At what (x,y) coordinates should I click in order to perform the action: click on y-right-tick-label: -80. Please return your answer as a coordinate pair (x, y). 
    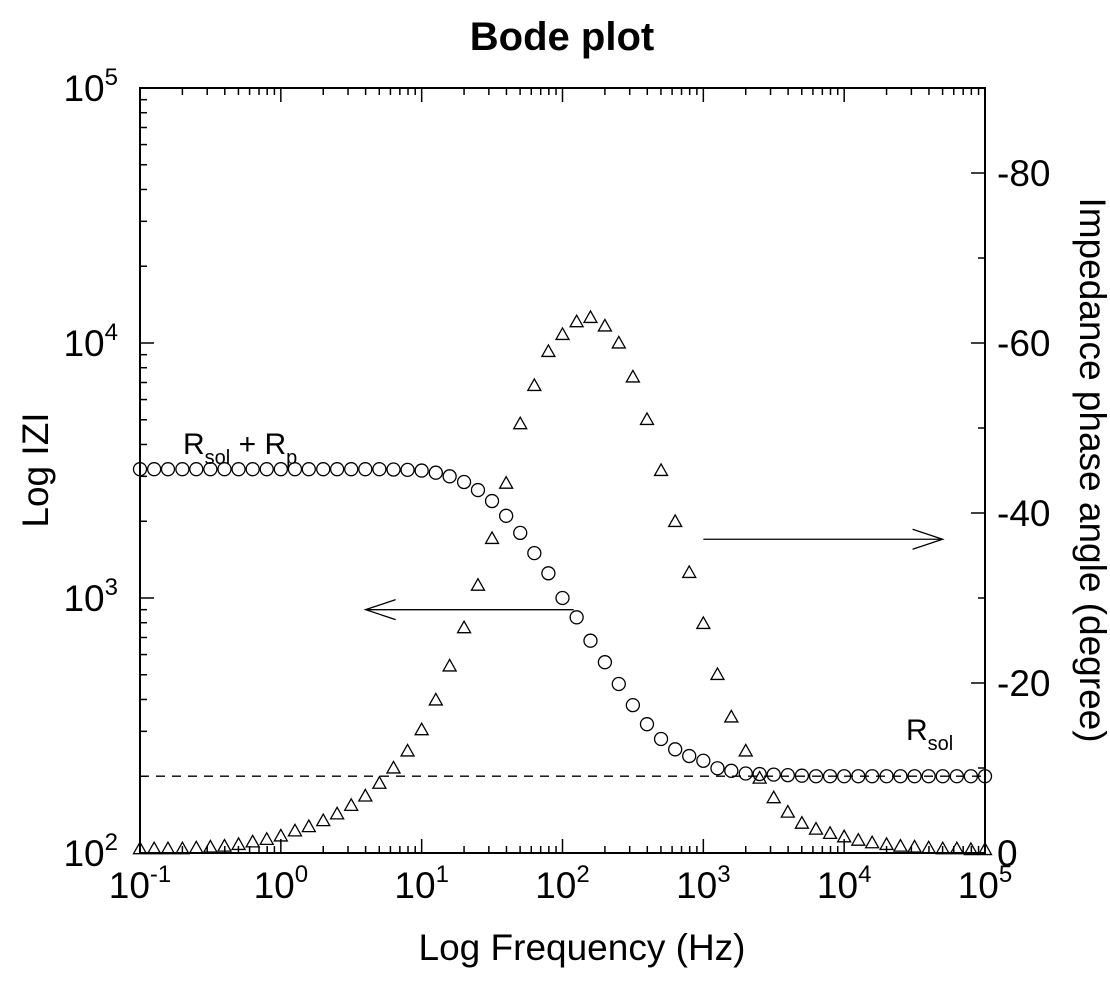
    Looking at the image, I should click on (1023, 173).